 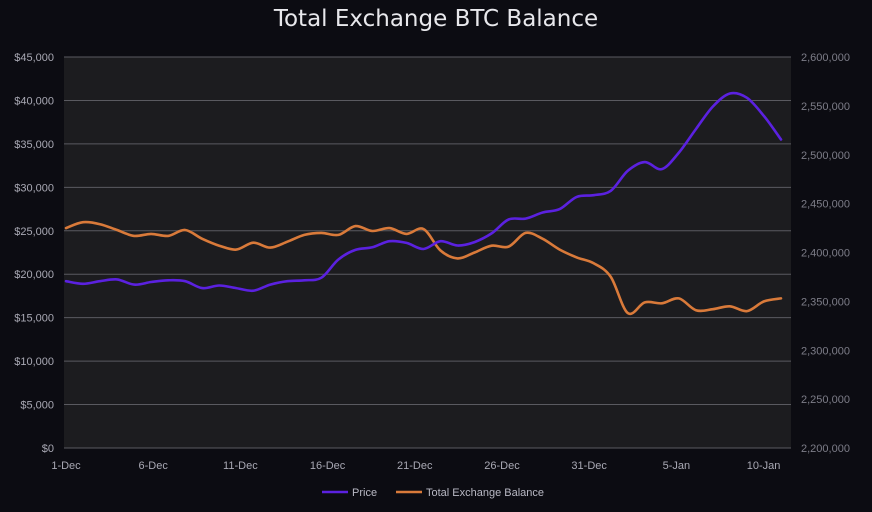 What do you see at coordinates (825, 351) in the screenshot?
I see `right-tick-label: 2,300,000` at bounding box center [825, 351].